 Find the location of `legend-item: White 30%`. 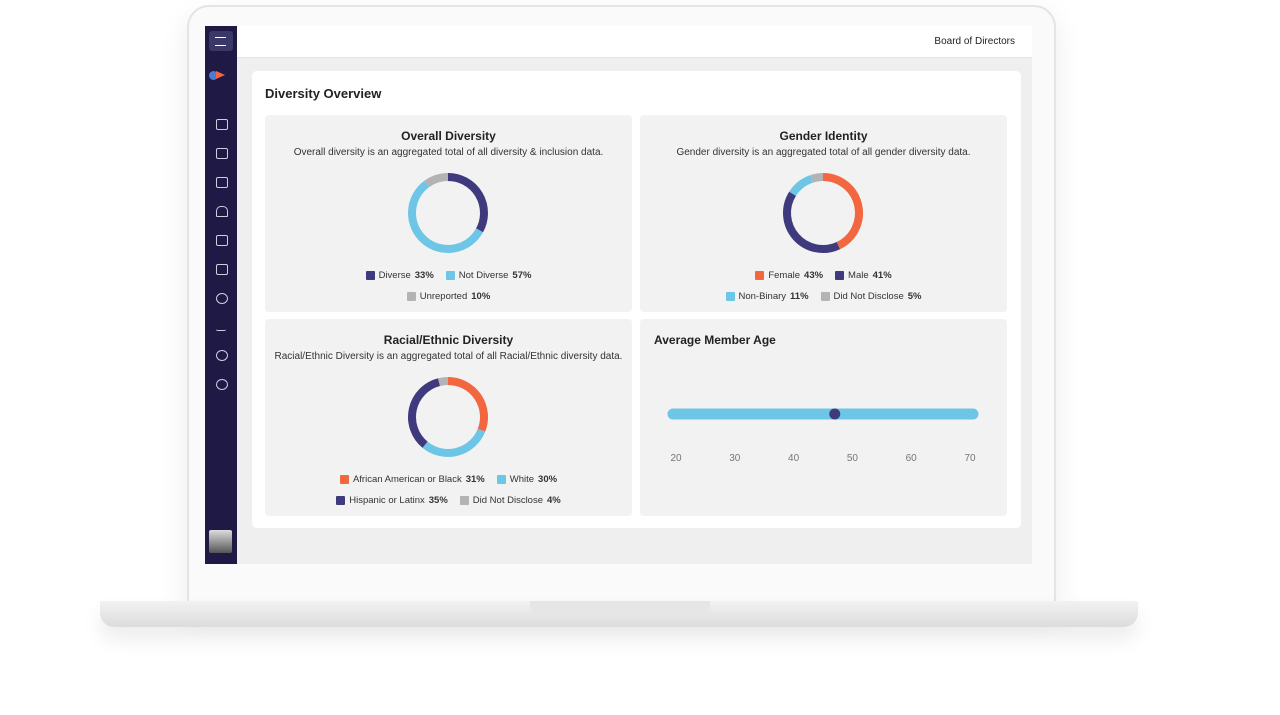

legend-item: White 30% is located at coordinates (527, 479).